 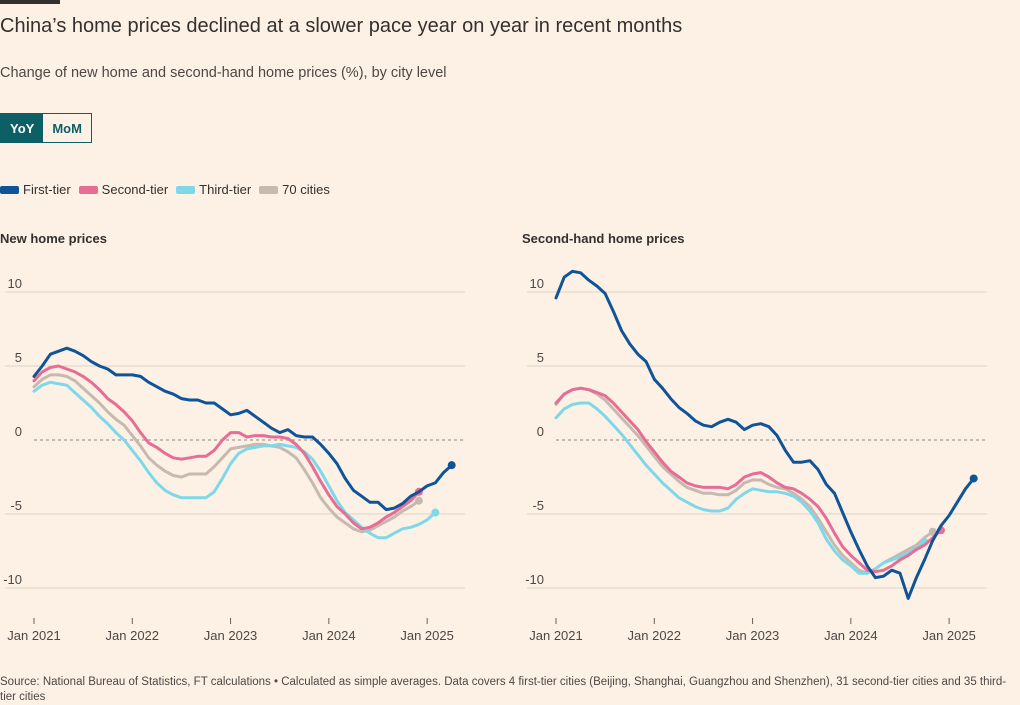 I want to click on legend-item-70-cities: 70 cities, so click(x=294, y=189).